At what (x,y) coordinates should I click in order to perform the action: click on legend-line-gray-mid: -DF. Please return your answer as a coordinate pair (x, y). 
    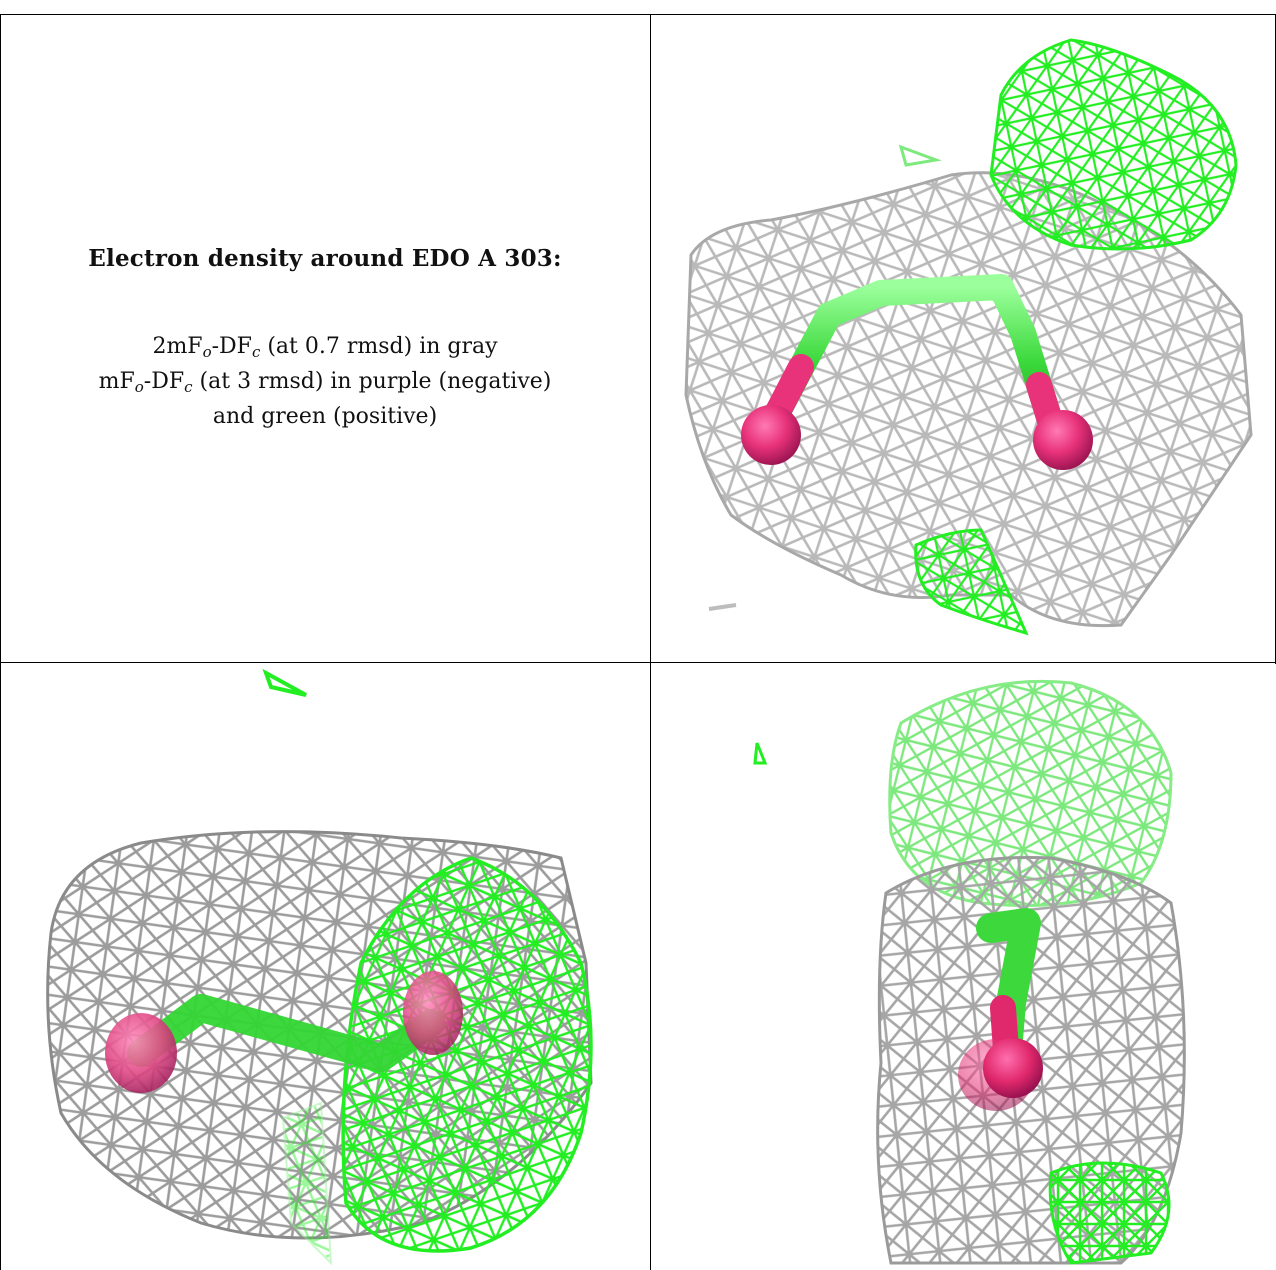
    Looking at the image, I should click on (231, 346).